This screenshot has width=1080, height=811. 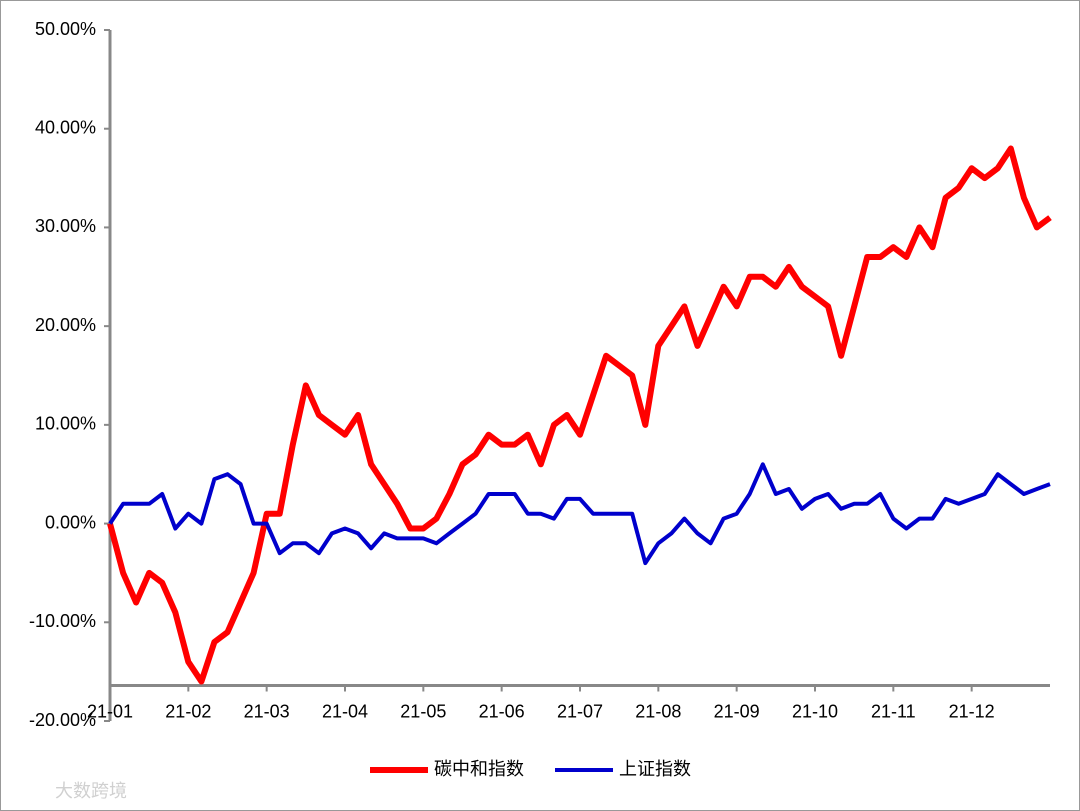 What do you see at coordinates (65, 29) in the screenshot?
I see `y-tick-label: 50.00%` at bounding box center [65, 29].